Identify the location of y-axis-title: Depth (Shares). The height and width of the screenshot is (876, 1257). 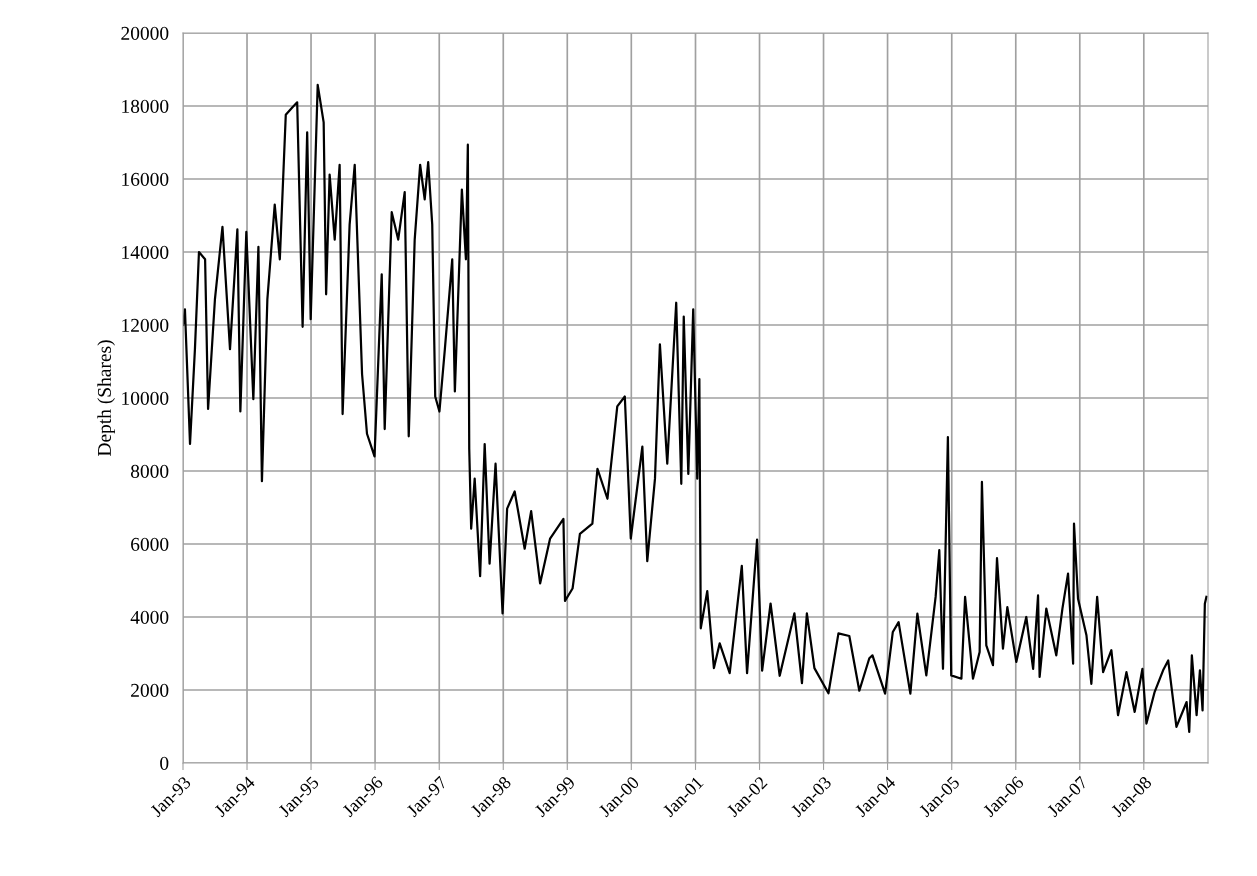
(106, 398).